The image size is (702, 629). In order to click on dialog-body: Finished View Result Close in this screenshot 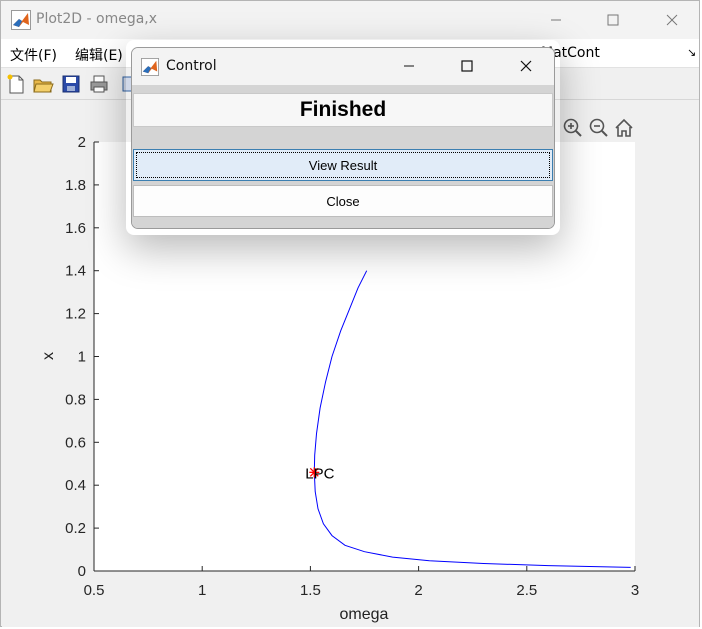, I will do `click(343, 156)`.